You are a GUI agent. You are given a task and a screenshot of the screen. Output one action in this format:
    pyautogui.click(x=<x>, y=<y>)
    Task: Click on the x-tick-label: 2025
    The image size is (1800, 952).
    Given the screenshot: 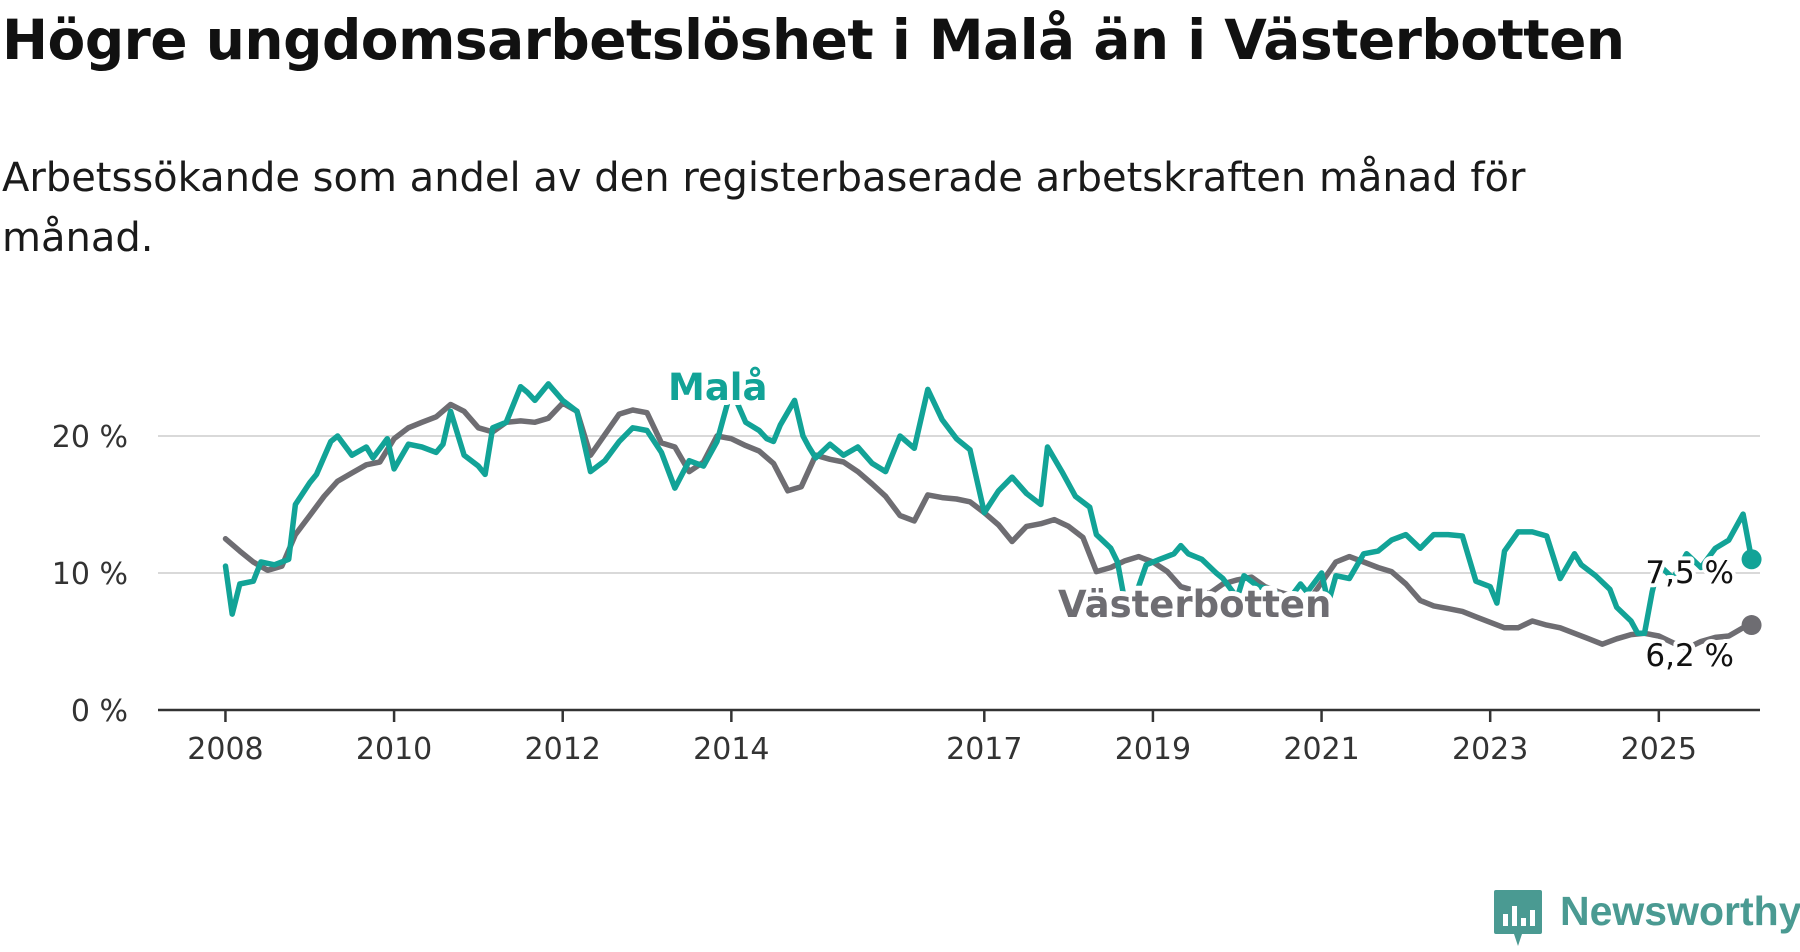 What is the action you would take?
    pyautogui.click(x=1659, y=749)
    